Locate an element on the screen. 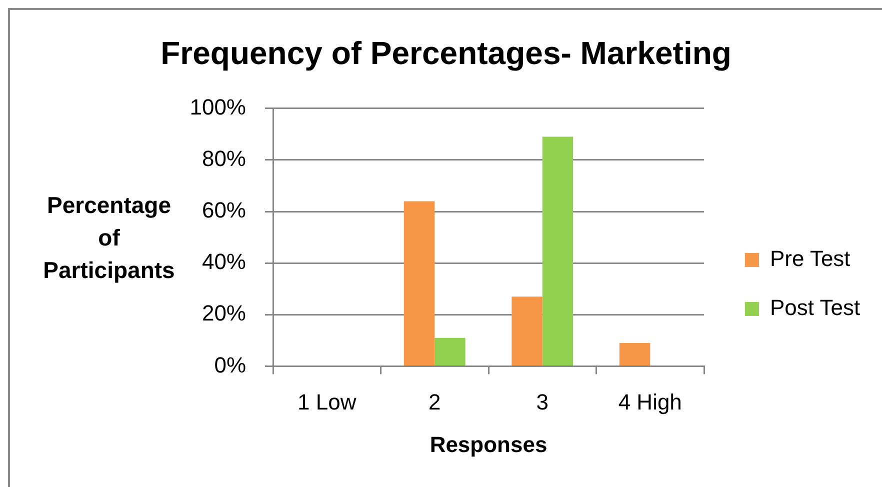 Image resolution: width=882 pixels, height=487 pixels. x-tick-label: 3 is located at coordinates (542, 401).